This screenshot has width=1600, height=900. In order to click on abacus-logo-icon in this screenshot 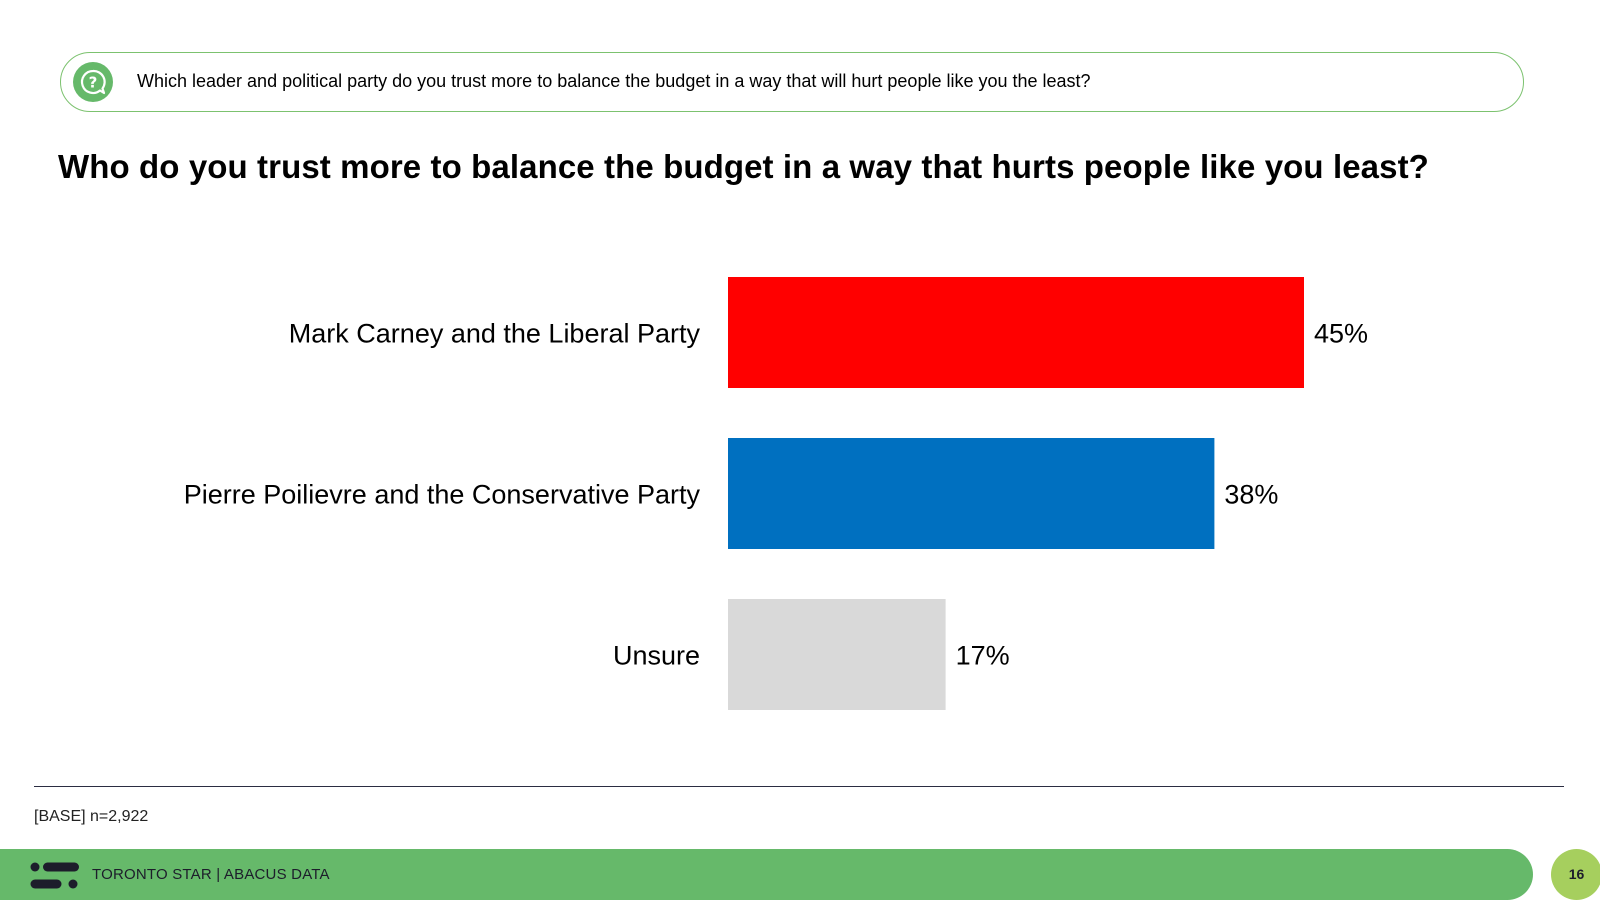, I will do `click(54, 875)`.